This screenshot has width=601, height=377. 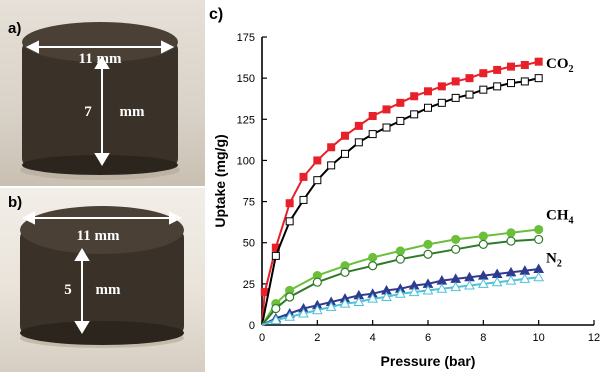 I want to click on x-tick-label: 0, so click(x=262, y=338).